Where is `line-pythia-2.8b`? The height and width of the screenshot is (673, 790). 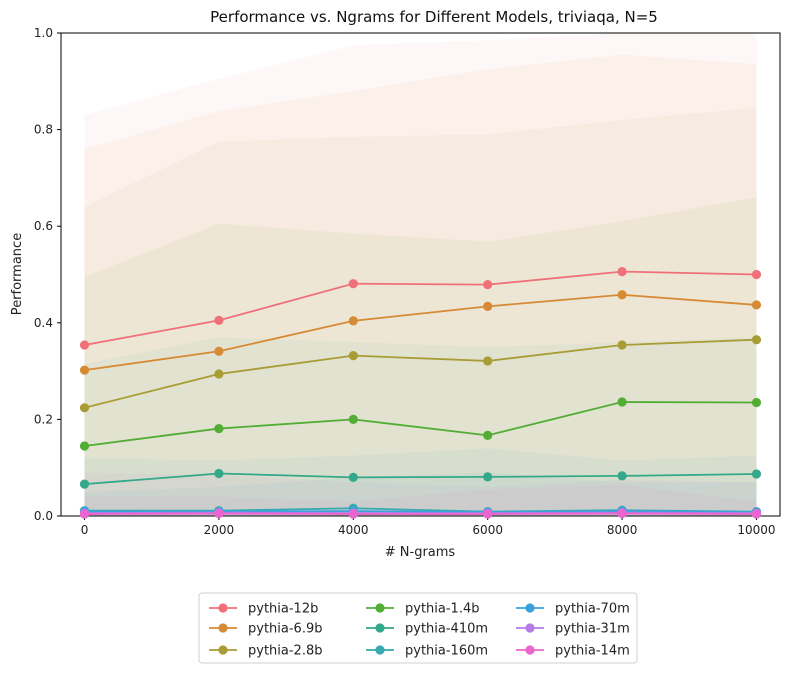 line-pythia-2.8b is located at coordinates (420, 373).